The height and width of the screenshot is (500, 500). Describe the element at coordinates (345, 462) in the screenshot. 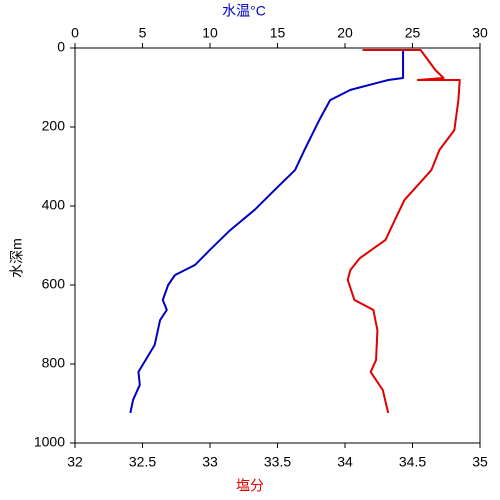

I see `x-tick-label: 34` at that location.